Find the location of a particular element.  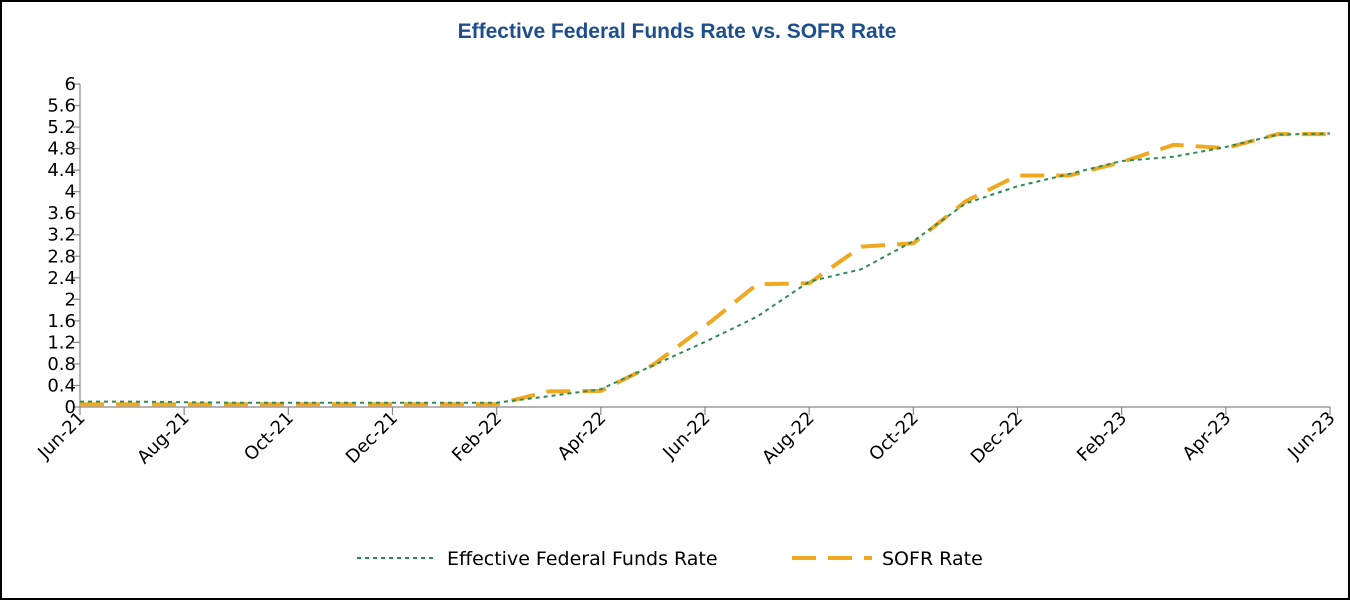

y-tick-label: 3.6 is located at coordinates (61, 213).